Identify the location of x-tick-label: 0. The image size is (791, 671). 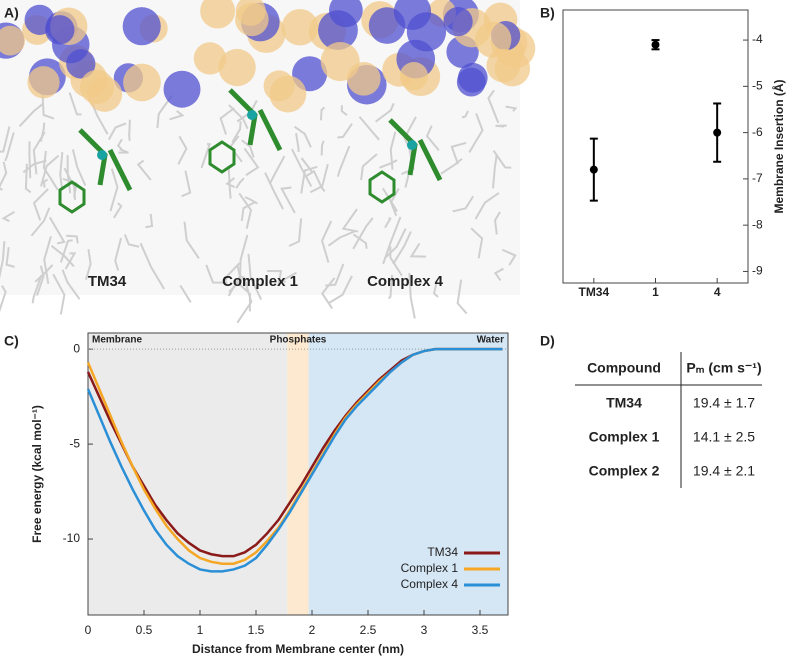
(88, 630).